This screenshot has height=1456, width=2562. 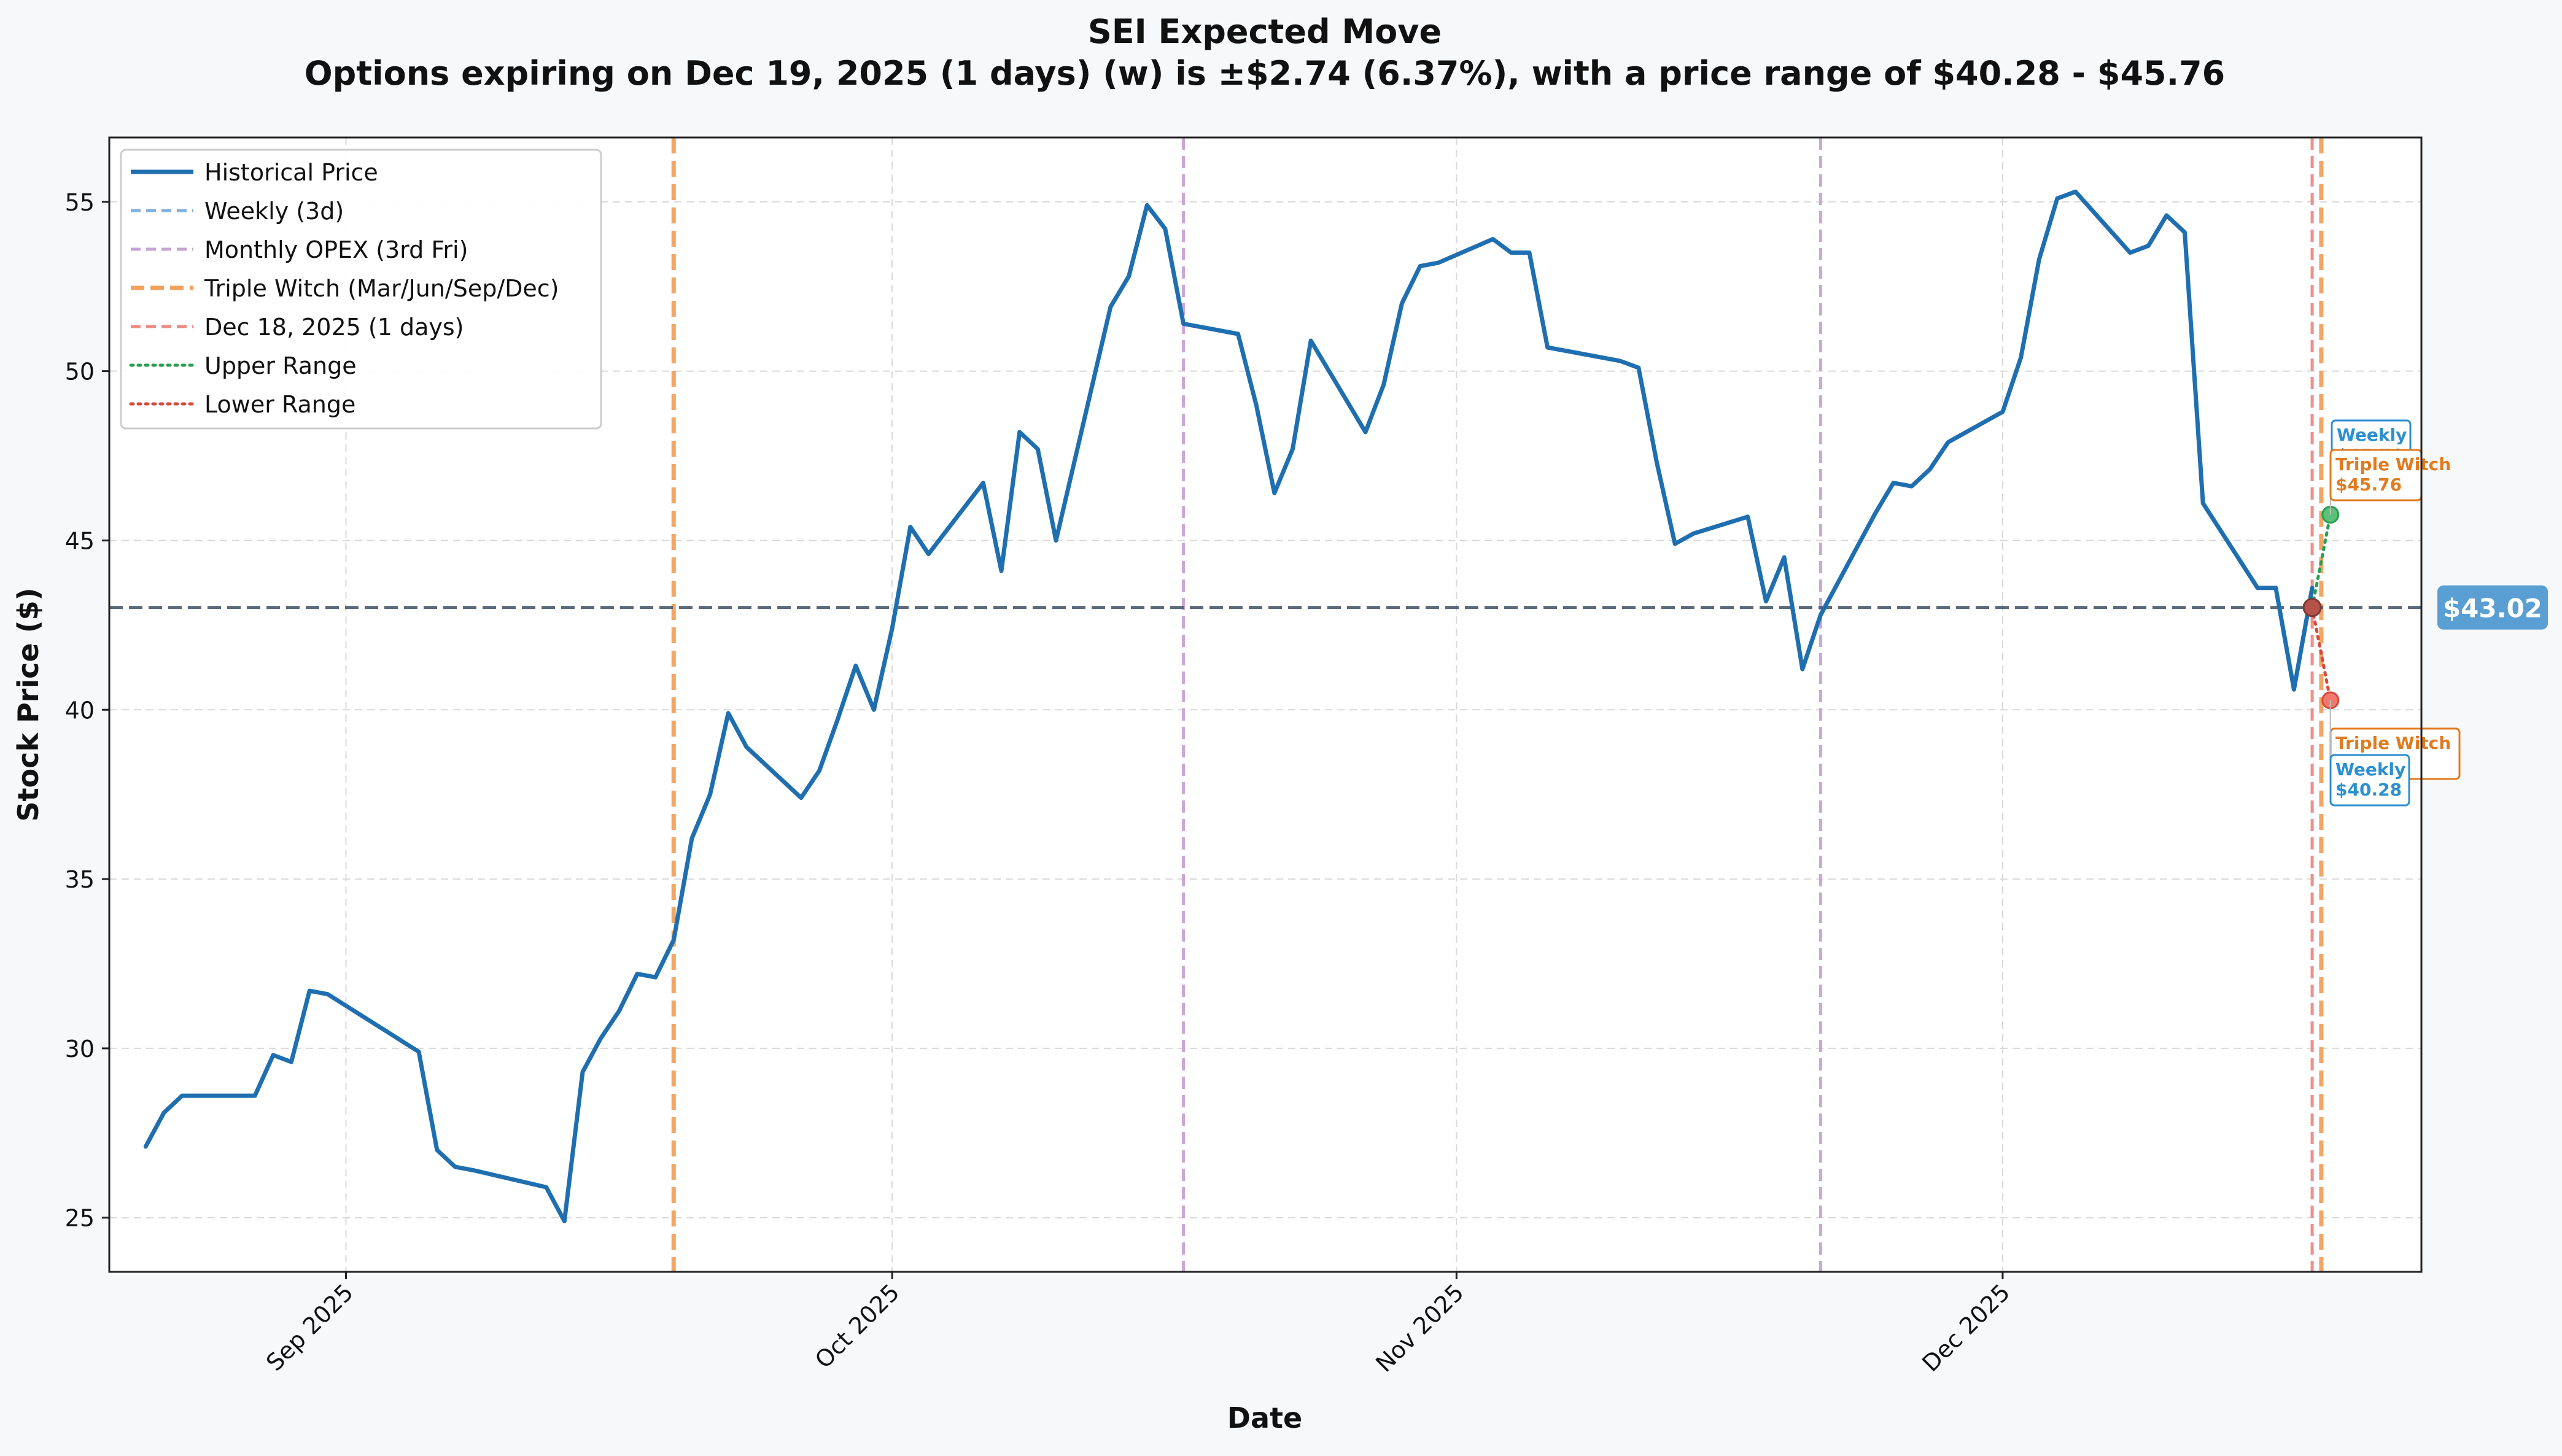 I want to click on y-tick-label: 40, so click(x=80, y=710).